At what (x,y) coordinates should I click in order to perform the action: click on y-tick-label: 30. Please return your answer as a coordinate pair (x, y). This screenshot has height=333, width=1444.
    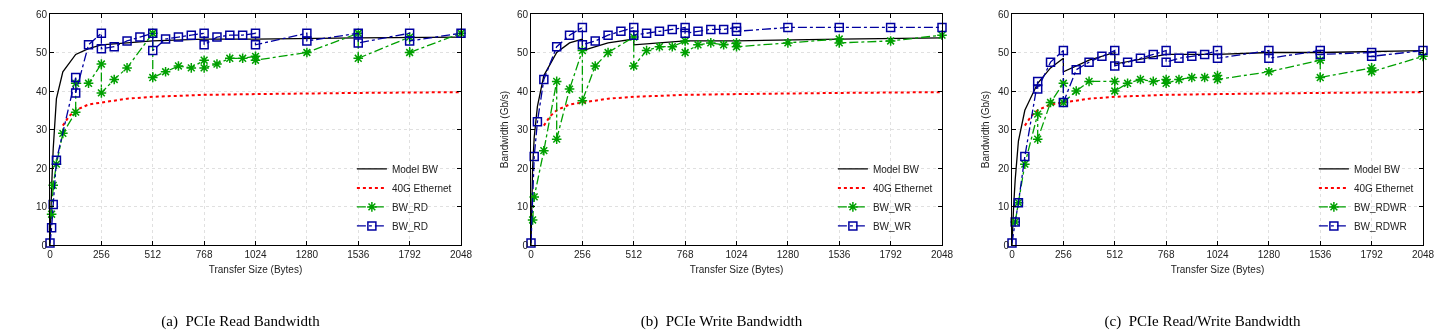
    Looking at the image, I should click on (1003, 129).